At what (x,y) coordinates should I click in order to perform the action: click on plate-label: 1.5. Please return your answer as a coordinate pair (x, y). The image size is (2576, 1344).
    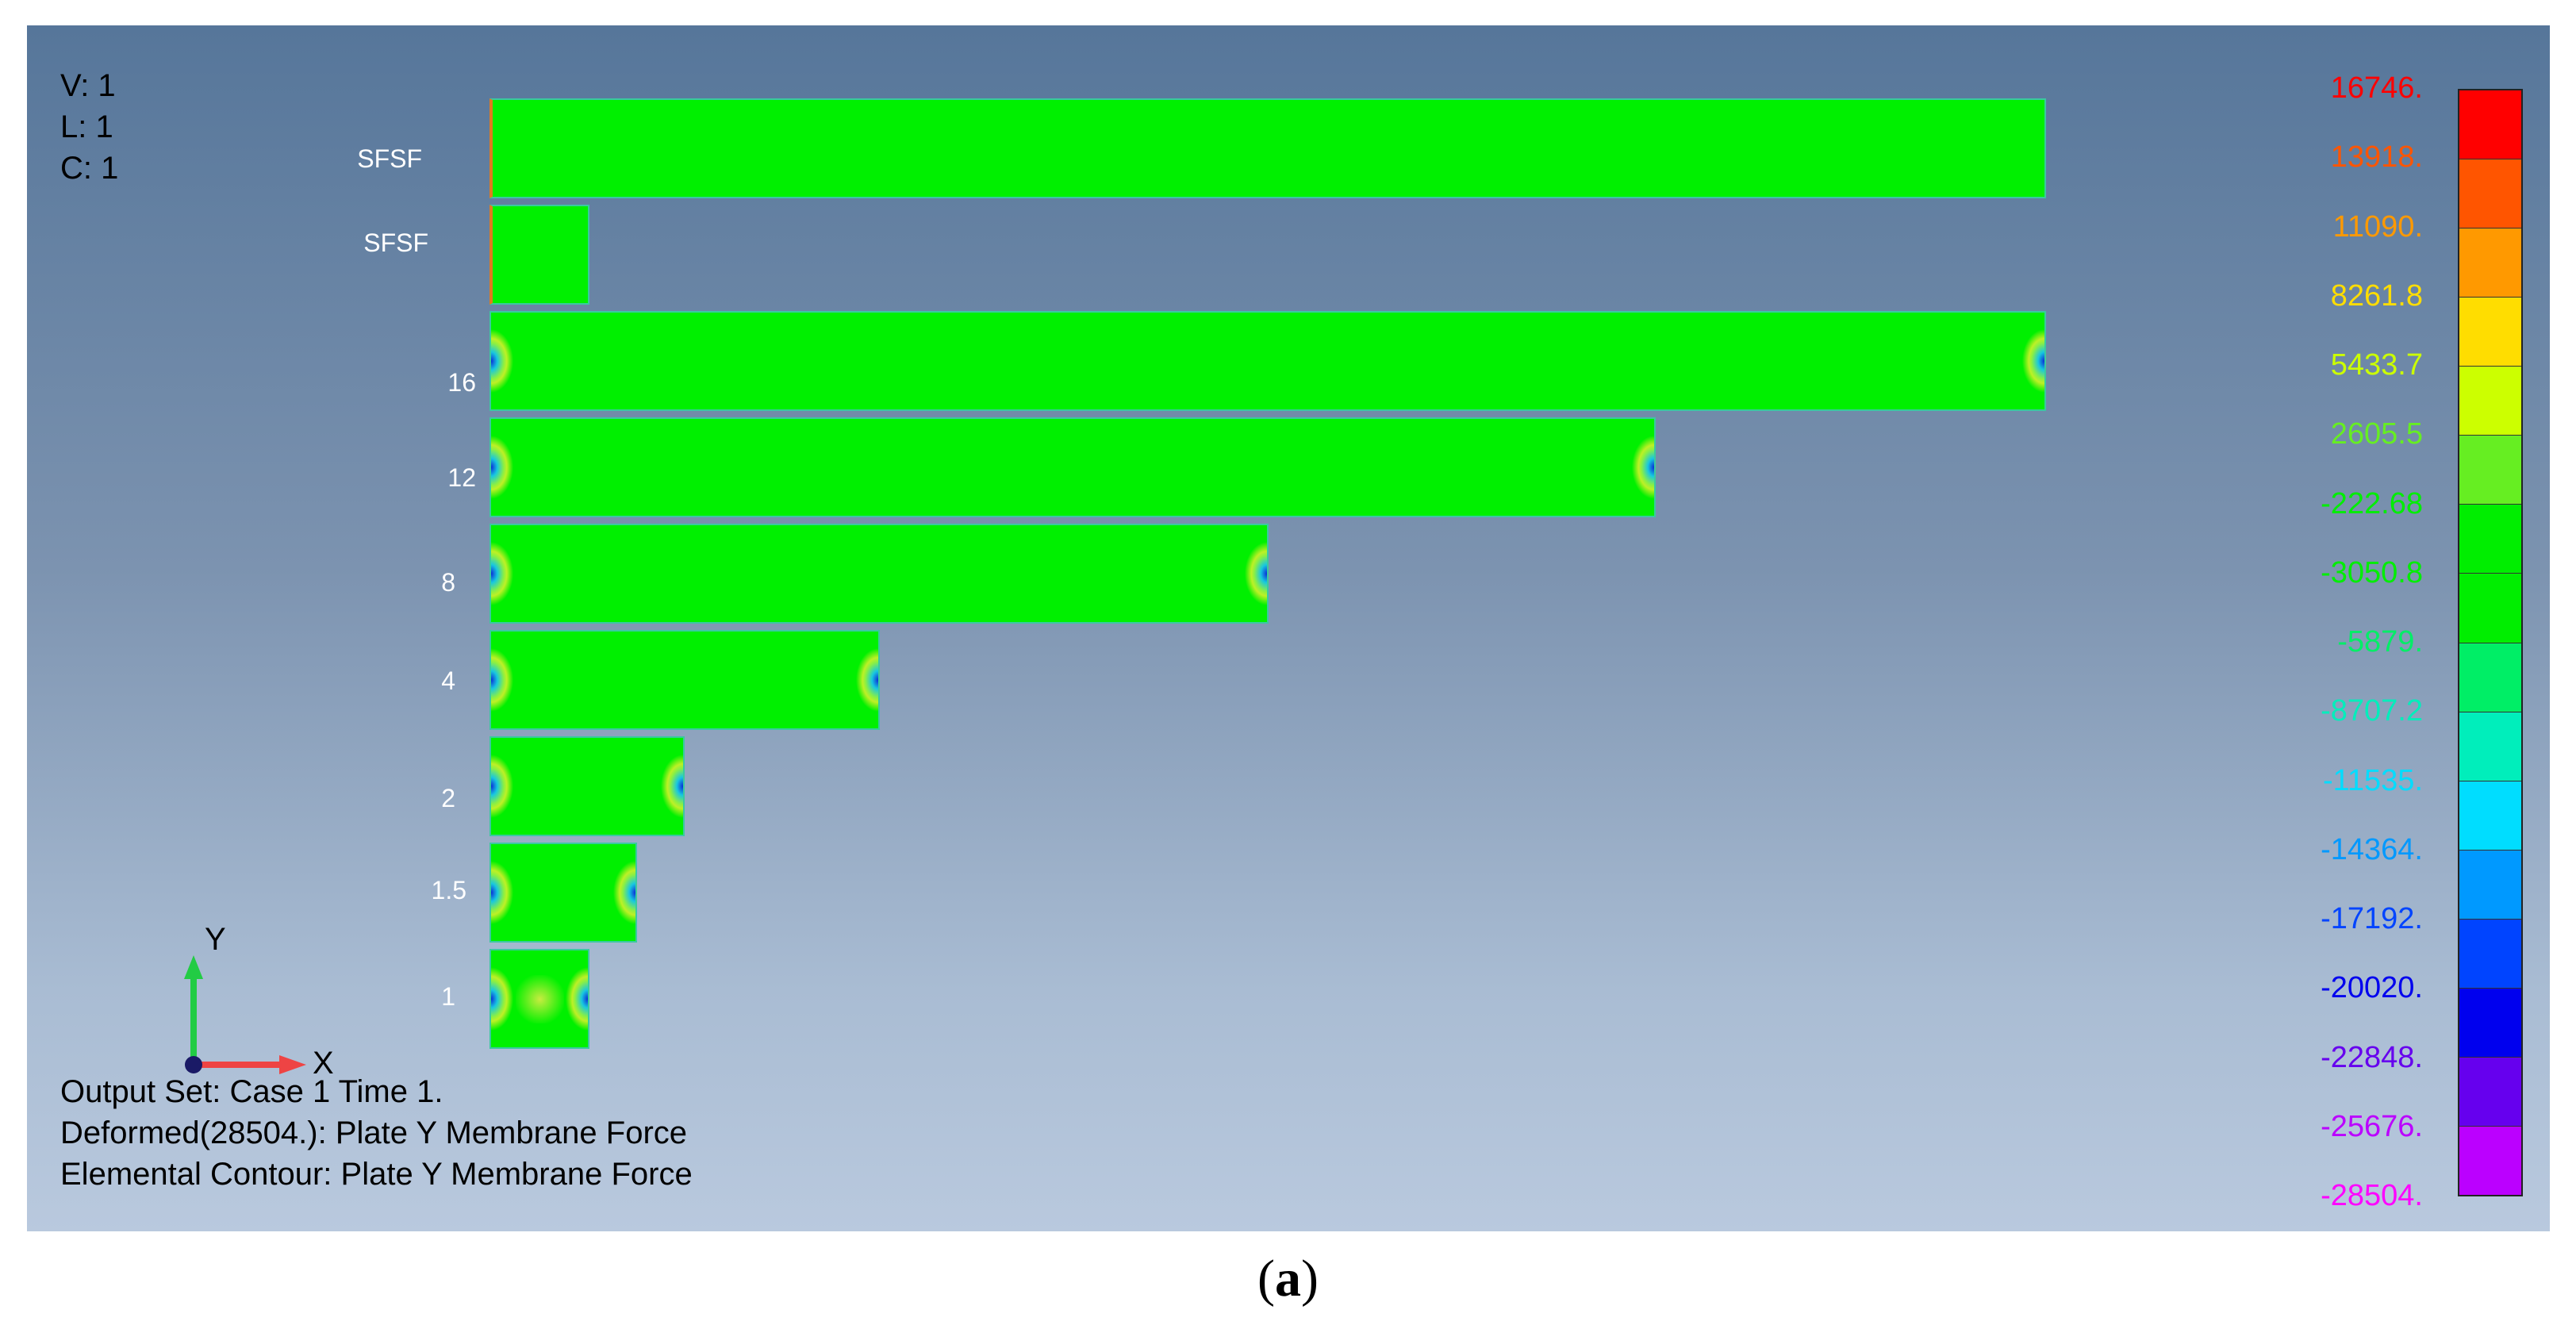
    Looking at the image, I should click on (448, 890).